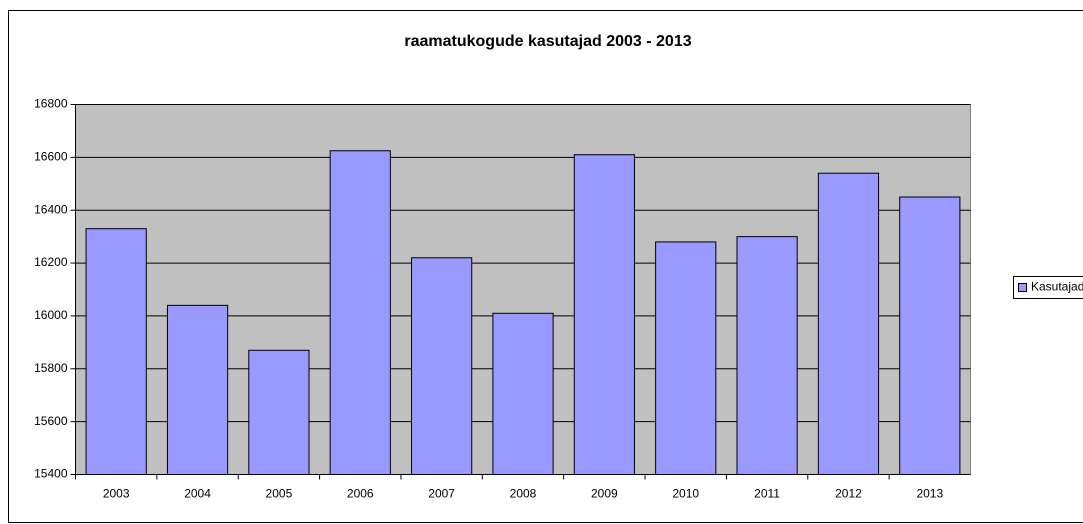 This screenshot has height=524, width=1083. I want to click on x-tick-label: 2012, so click(848, 494).